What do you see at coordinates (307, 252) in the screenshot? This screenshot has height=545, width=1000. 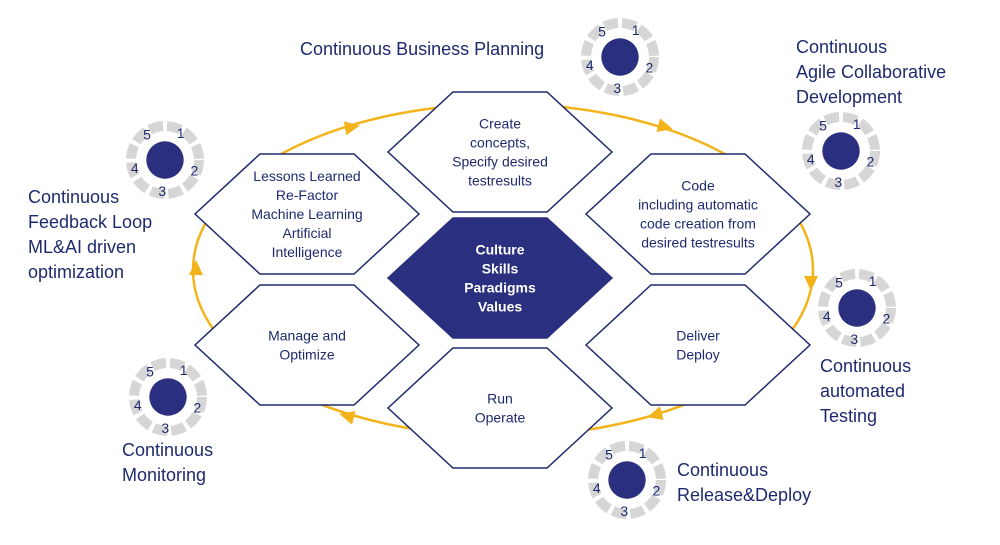 I see `hexagon-text-line: Intelligence` at bounding box center [307, 252].